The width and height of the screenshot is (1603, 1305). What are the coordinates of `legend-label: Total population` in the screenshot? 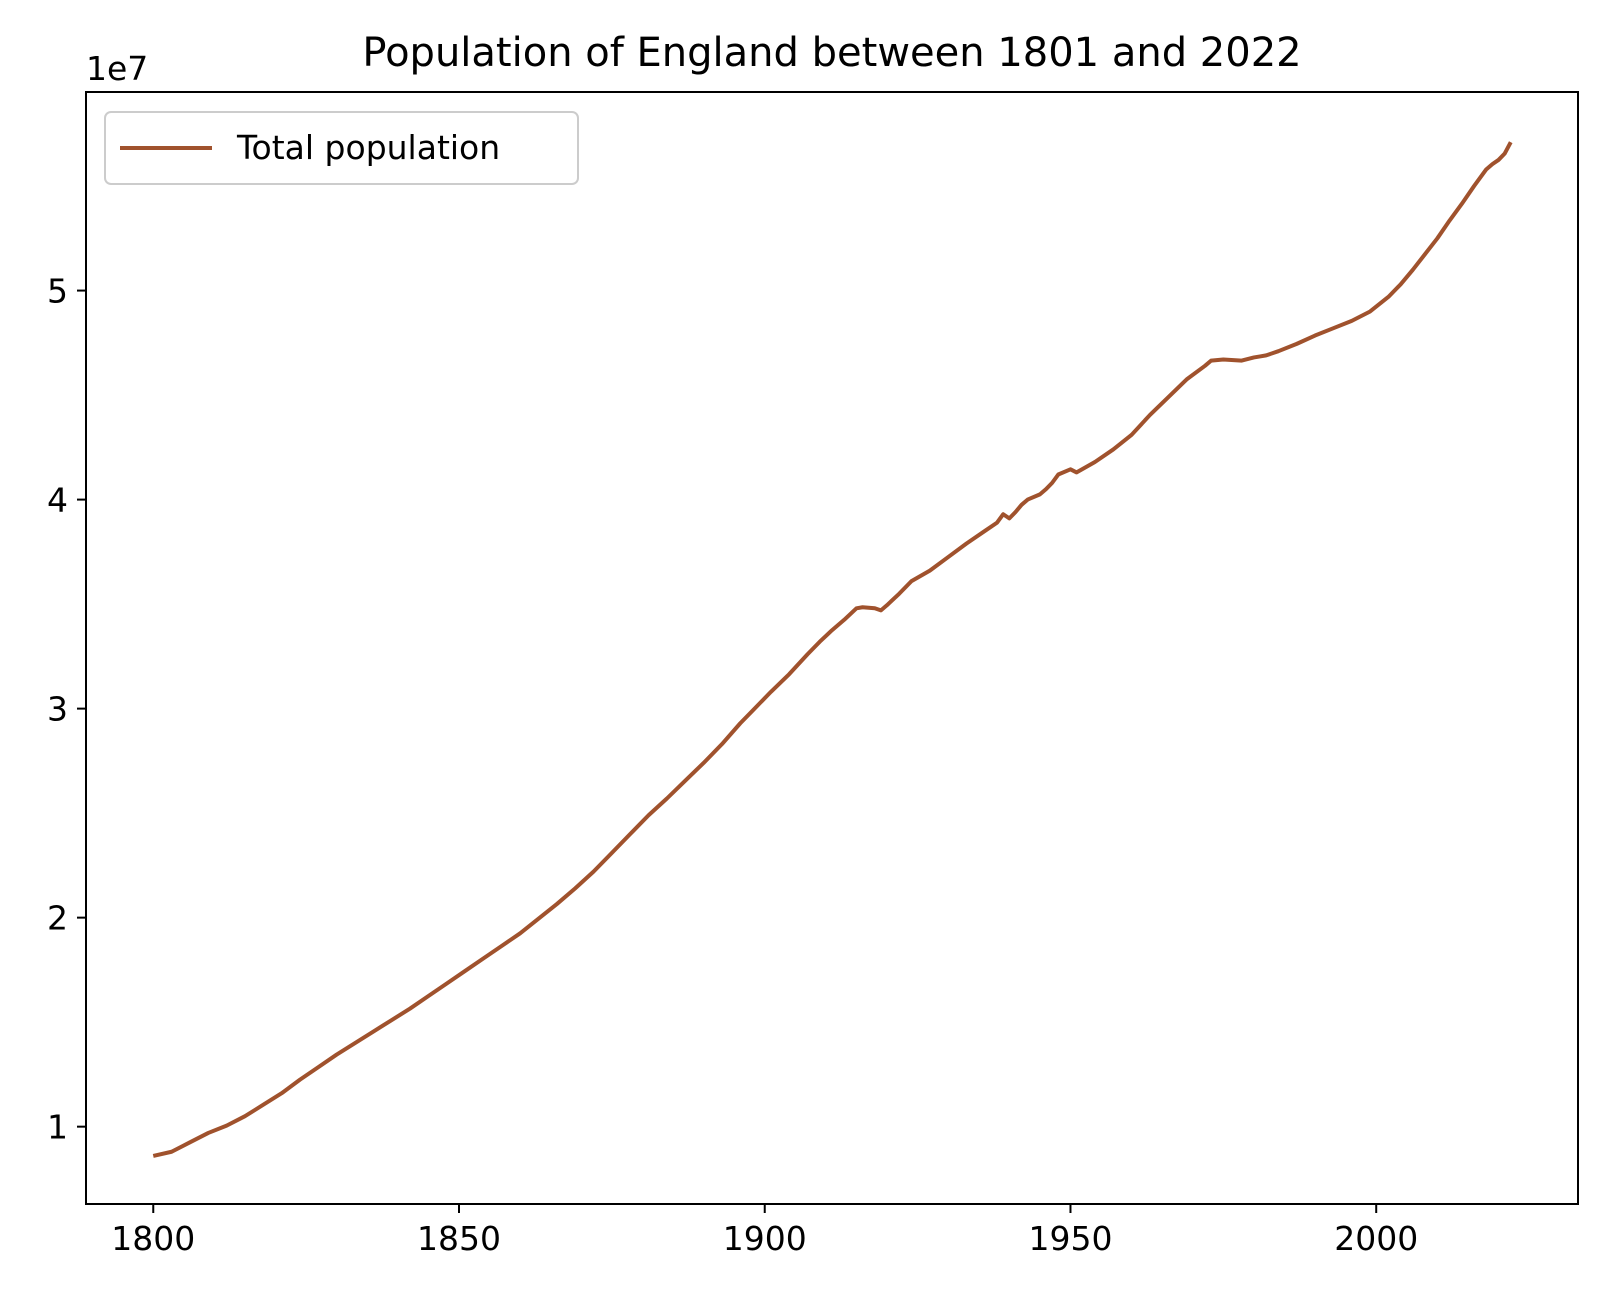 It's located at (368, 147).